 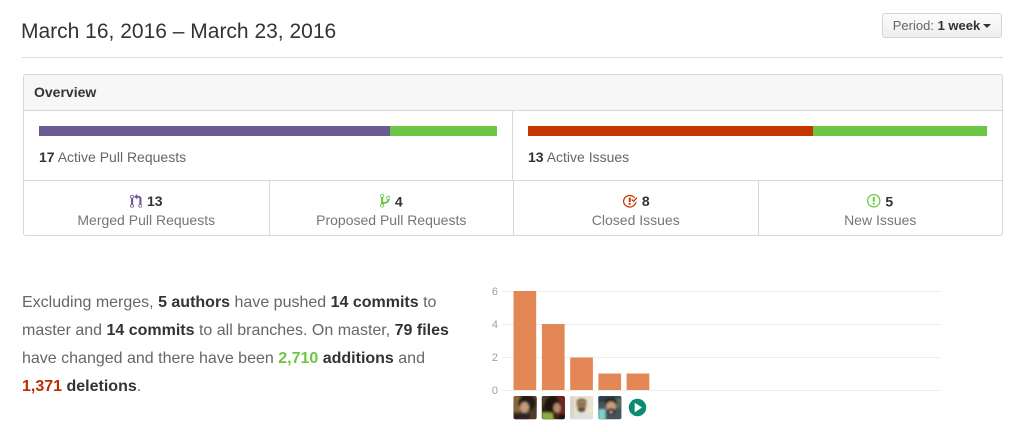 I want to click on svg-text: 4, so click(x=495, y=325).